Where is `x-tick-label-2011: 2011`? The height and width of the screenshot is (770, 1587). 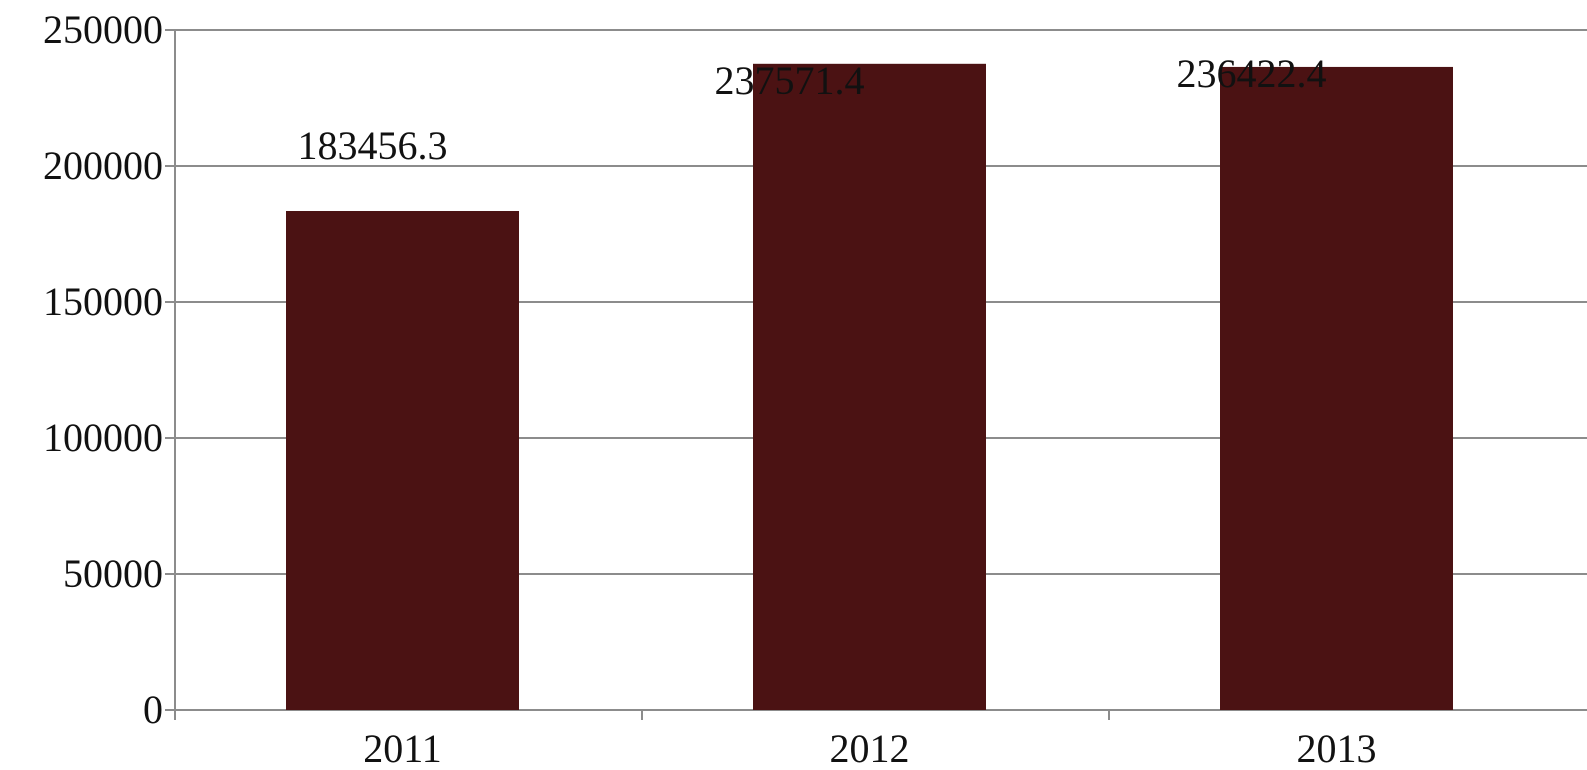
x-tick-label-2011: 2011 is located at coordinates (402, 748).